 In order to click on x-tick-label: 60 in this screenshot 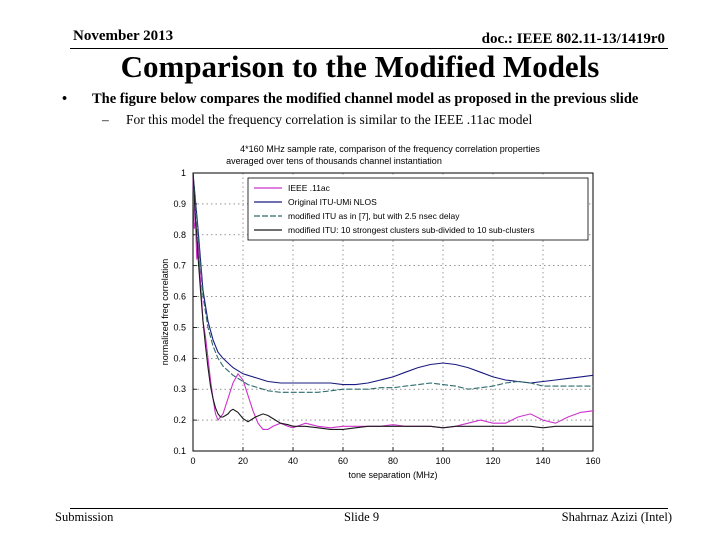, I will do `click(343, 461)`.